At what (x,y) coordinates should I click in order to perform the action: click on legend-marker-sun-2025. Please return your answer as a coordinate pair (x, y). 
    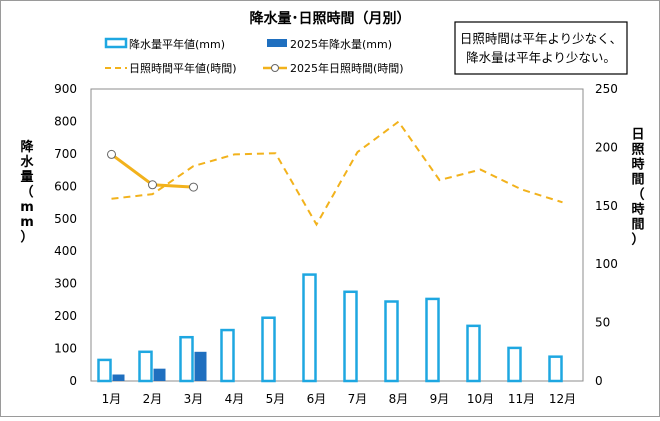
    Looking at the image, I should click on (275, 68).